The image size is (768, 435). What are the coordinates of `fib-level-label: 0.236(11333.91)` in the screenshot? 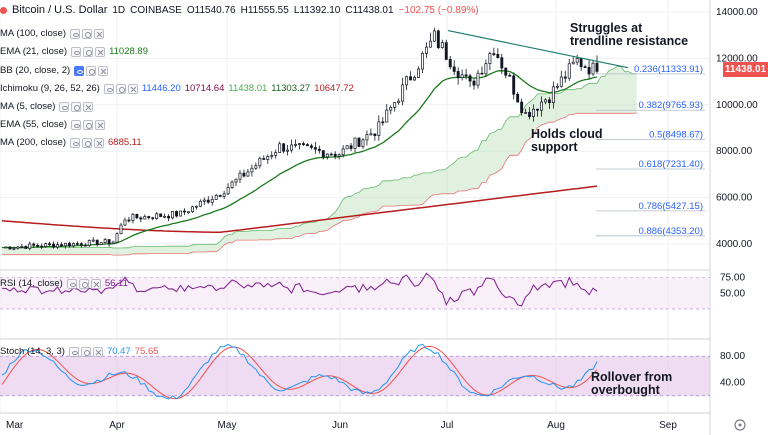 It's located at (668, 69).